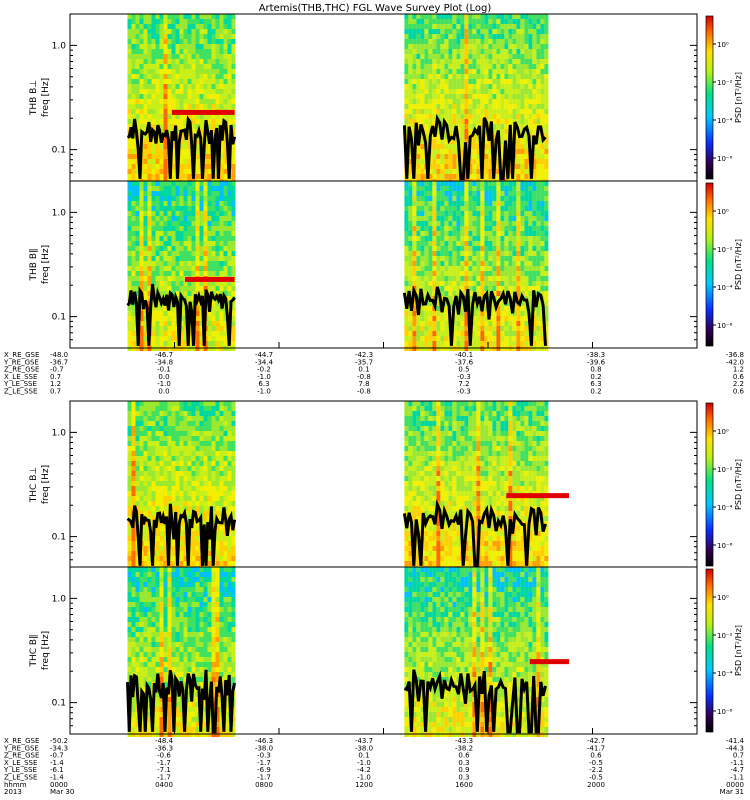 Image resolution: width=750 pixels, height=800 pixels. I want to click on ephem-value: 1.2, so click(55, 384).